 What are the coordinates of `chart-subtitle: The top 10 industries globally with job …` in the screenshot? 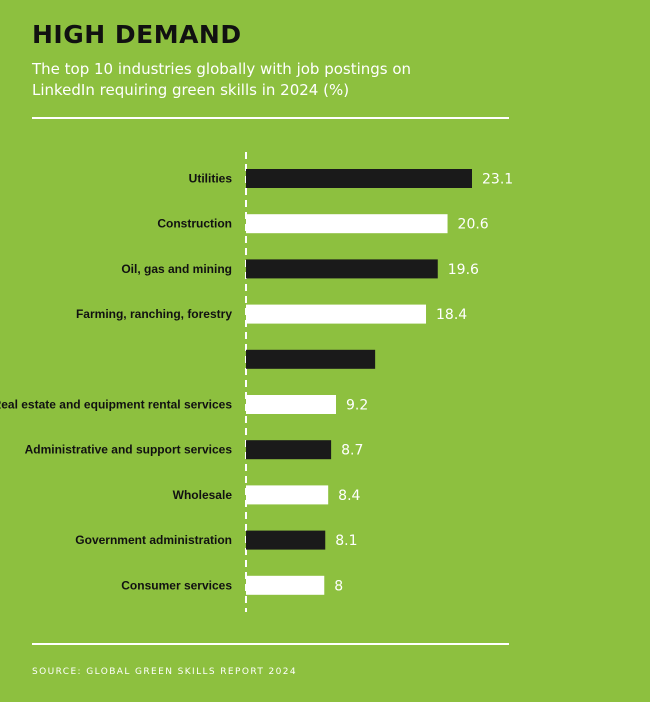 It's located at (222, 79).